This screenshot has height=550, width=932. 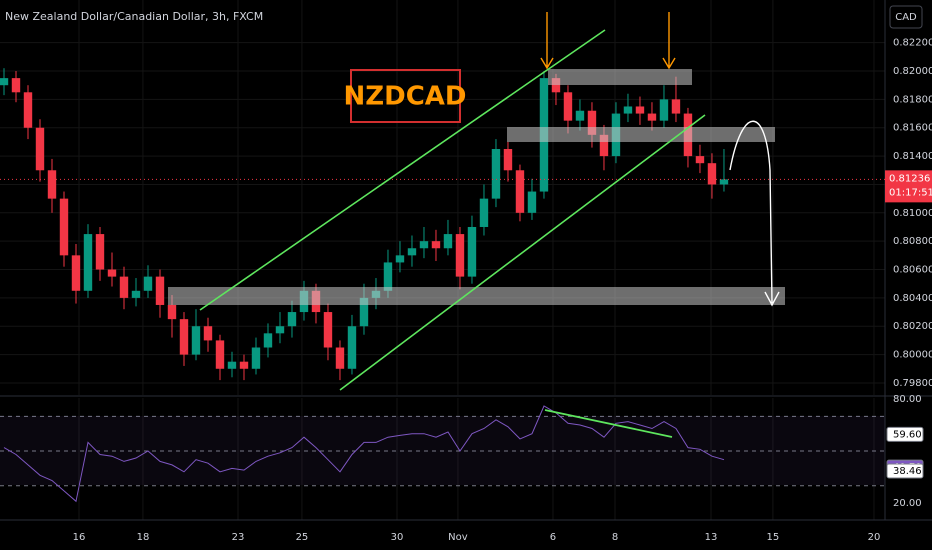 I want to click on y-tick-label: 0.80400, so click(x=912, y=298).